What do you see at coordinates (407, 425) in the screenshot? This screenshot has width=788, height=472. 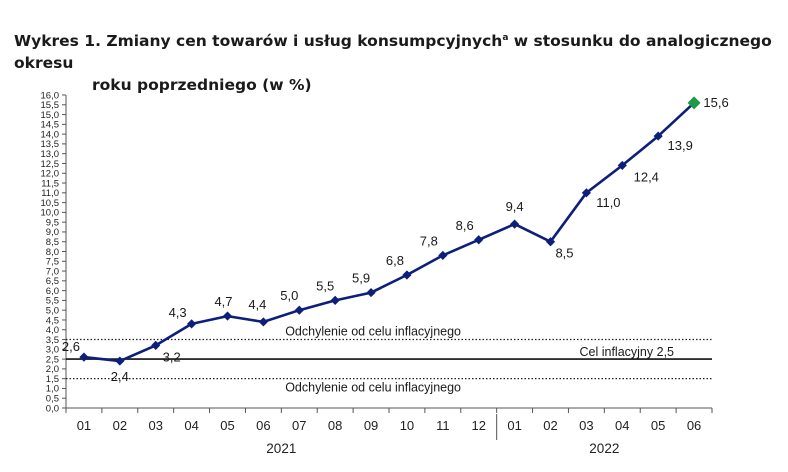 I see `x-tick-label: 10` at bounding box center [407, 425].